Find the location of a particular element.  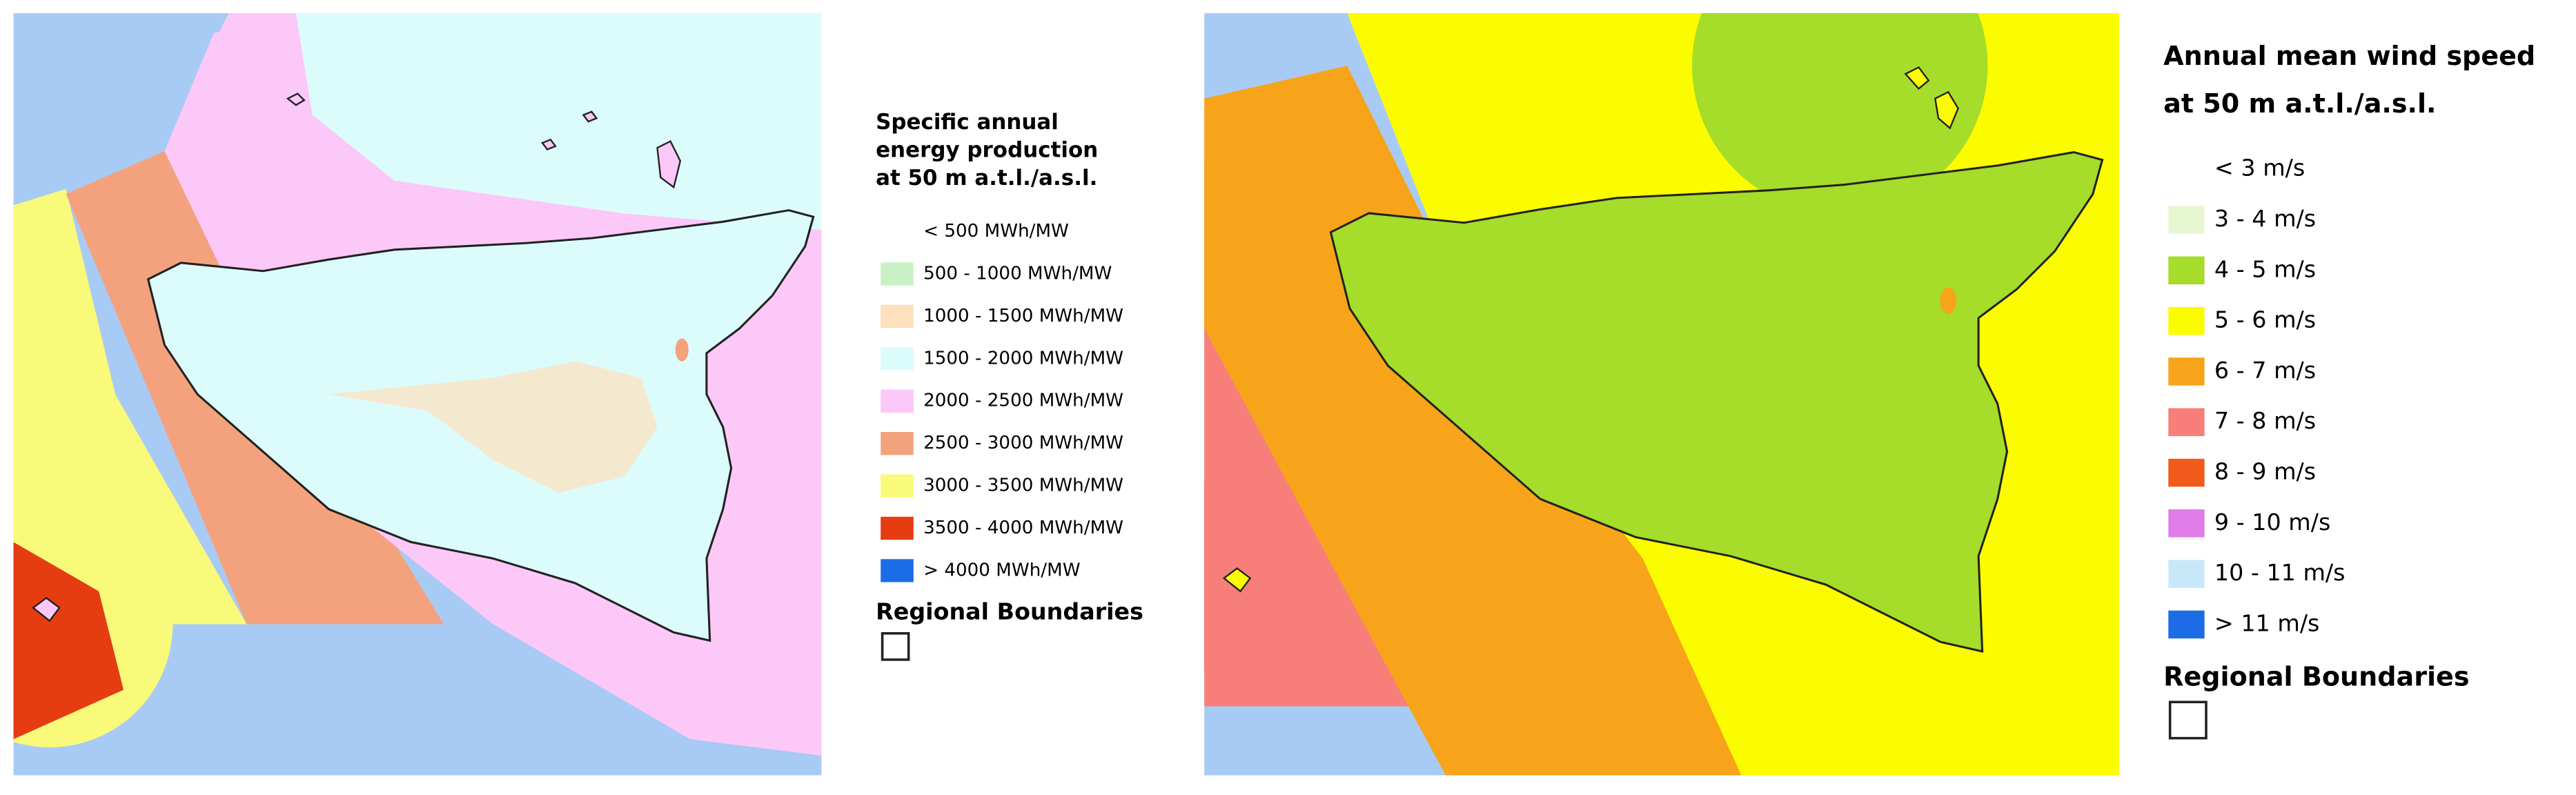

legend-label: 6 - 7 m/s is located at coordinates (2265, 370).